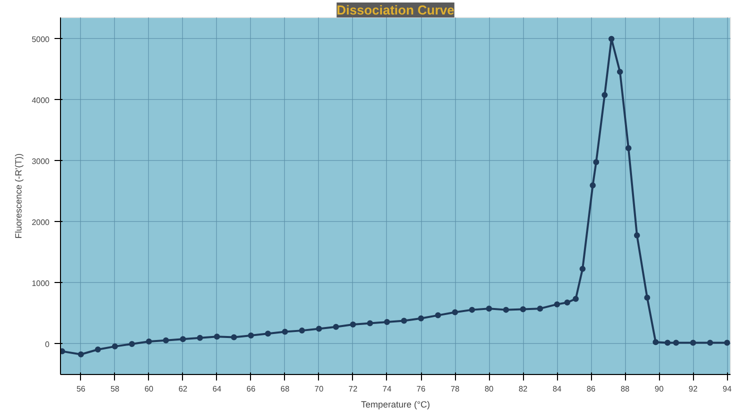  What do you see at coordinates (557, 389) in the screenshot?
I see `x-tick-label: 84` at bounding box center [557, 389].